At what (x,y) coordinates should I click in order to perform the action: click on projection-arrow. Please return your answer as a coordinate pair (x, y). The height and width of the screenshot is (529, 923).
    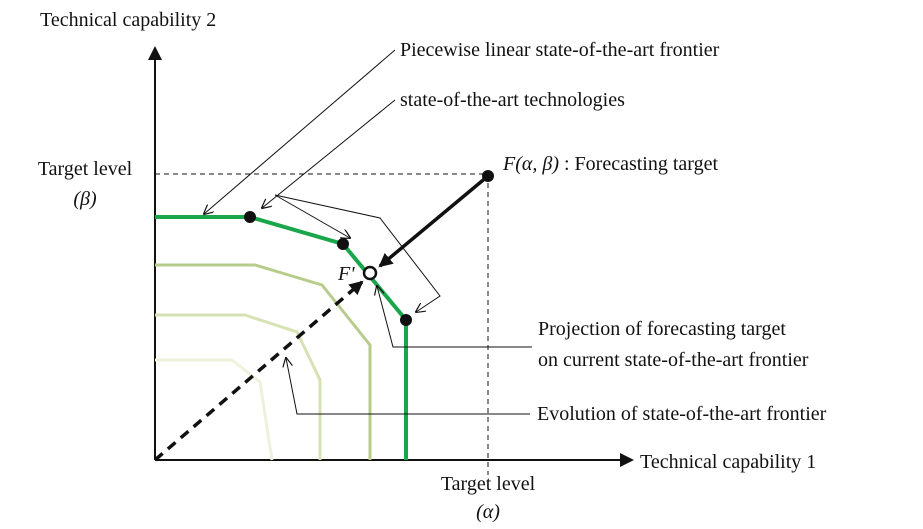
    Looking at the image, I should click on (434, 221).